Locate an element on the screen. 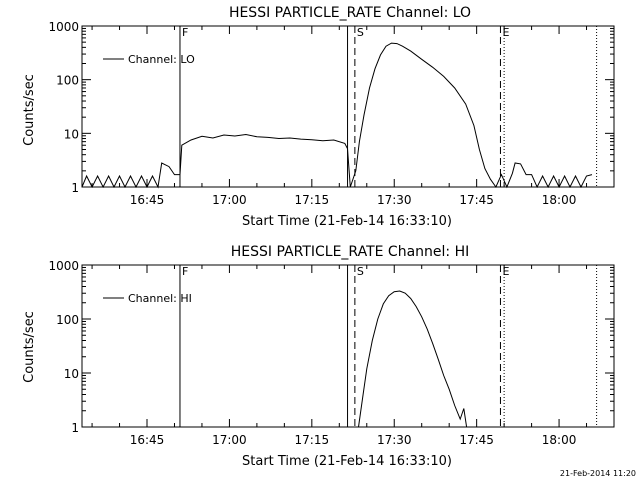 The image size is (640, 480). legend: Channel: LO is located at coordinates (149, 59).